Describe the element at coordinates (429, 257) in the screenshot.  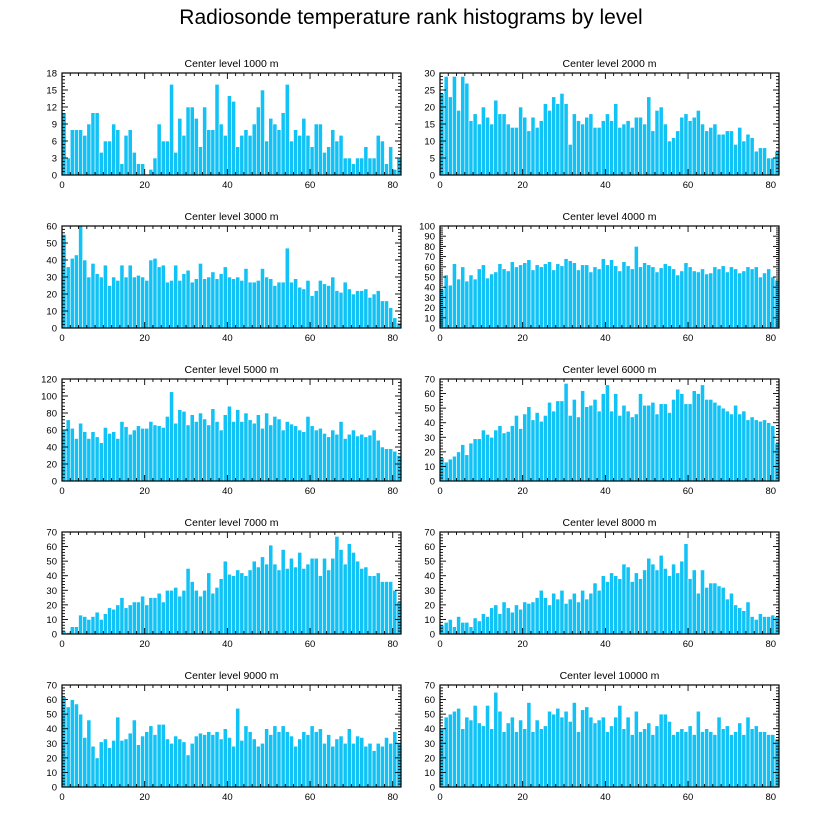
I see `y-tick-label: 70` at that location.